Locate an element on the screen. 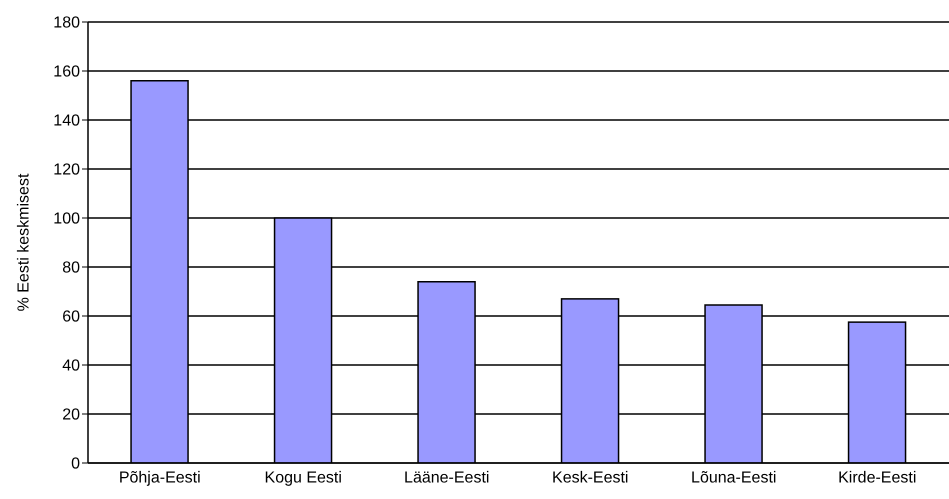  y-tick-label: 60 is located at coordinates (71, 317).